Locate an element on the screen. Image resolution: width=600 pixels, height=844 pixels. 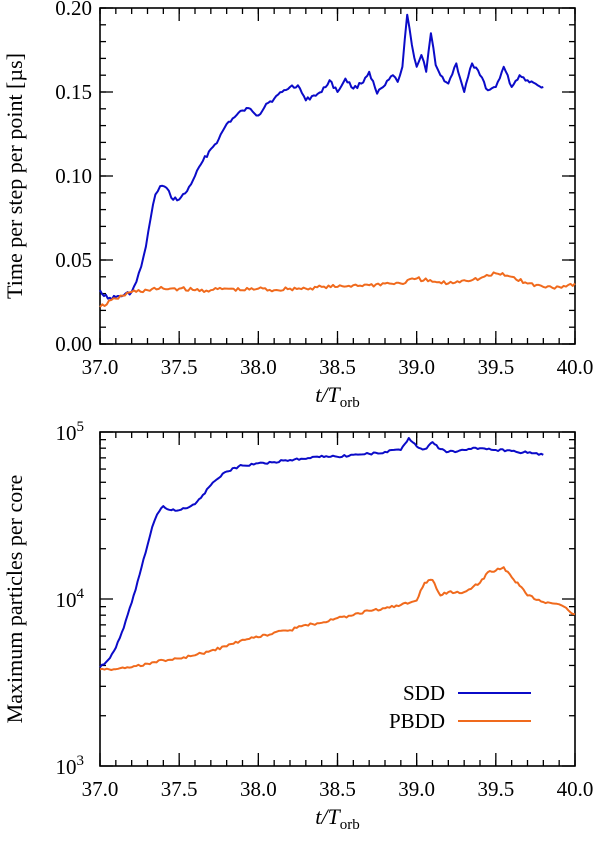
y-tick-label: 0.20 is located at coordinates (73, 10).